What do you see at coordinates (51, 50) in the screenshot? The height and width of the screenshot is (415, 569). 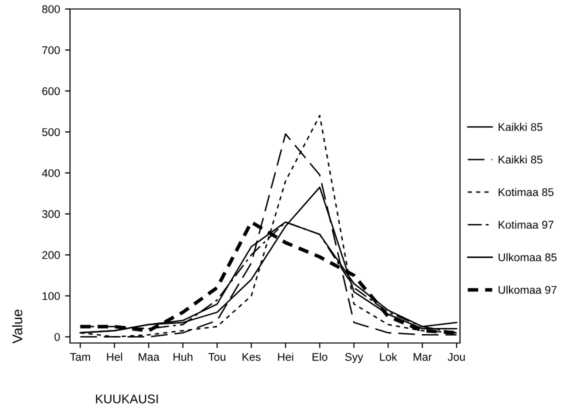 I see `y-tick-label: 700` at bounding box center [51, 50].